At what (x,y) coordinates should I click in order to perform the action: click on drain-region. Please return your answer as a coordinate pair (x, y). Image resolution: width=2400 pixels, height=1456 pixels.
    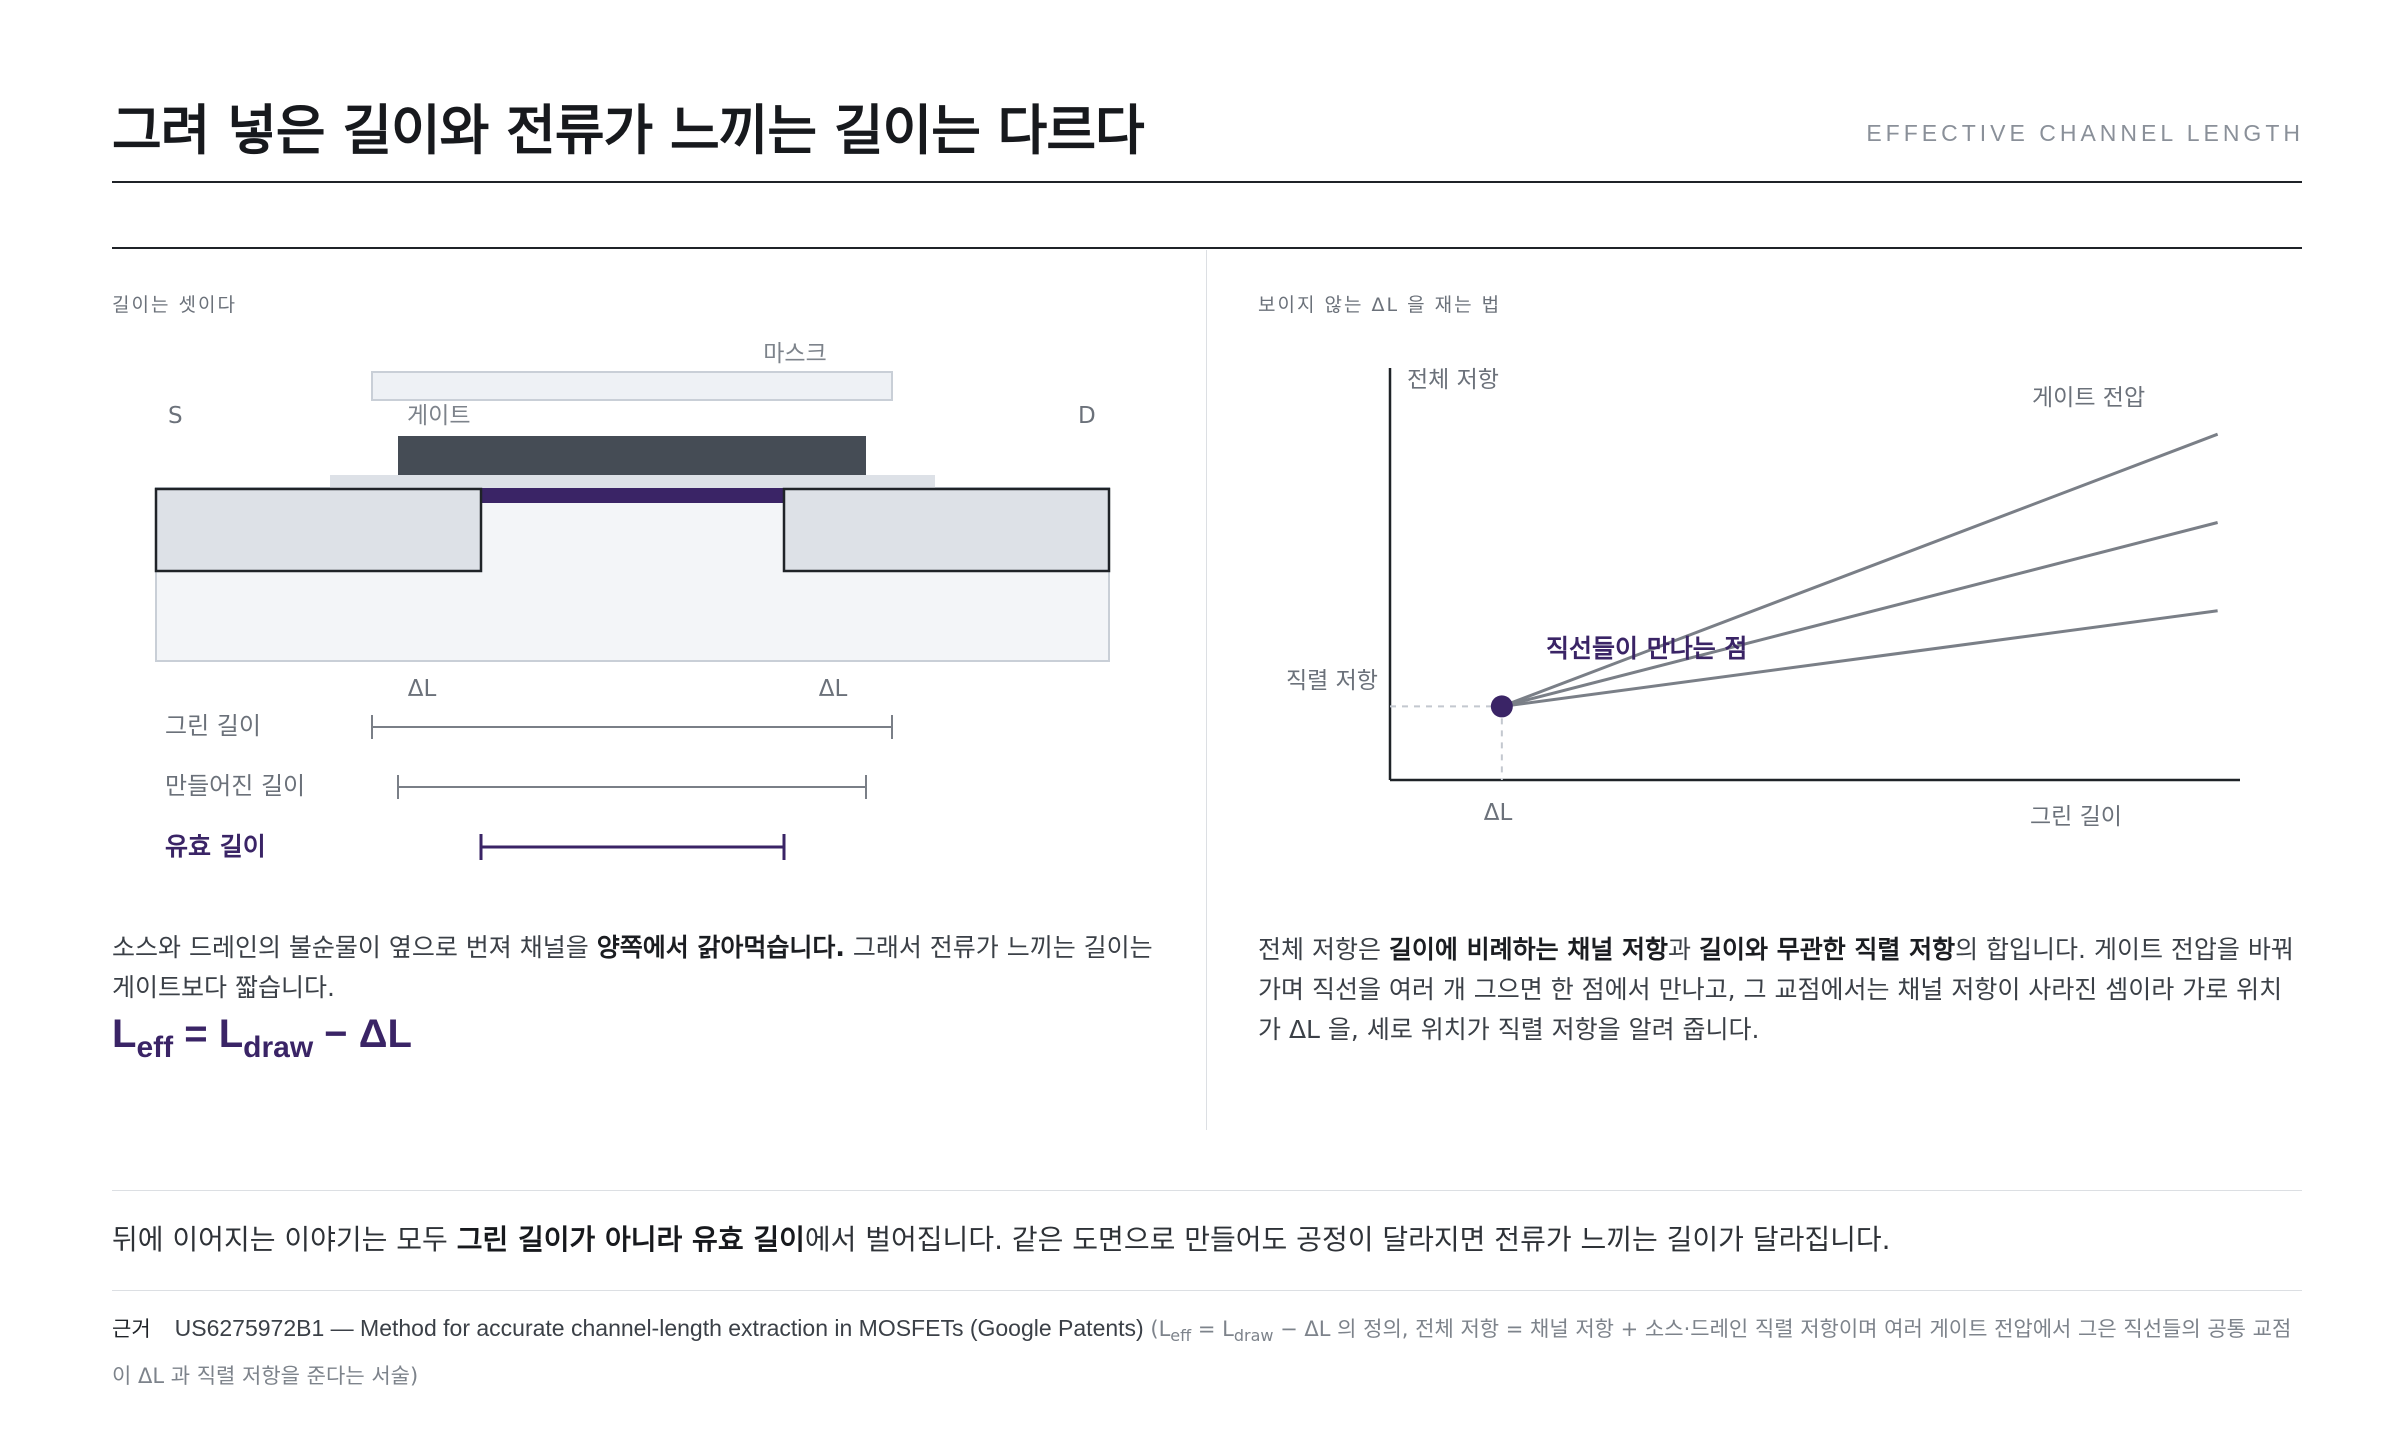
    Looking at the image, I should click on (946, 530).